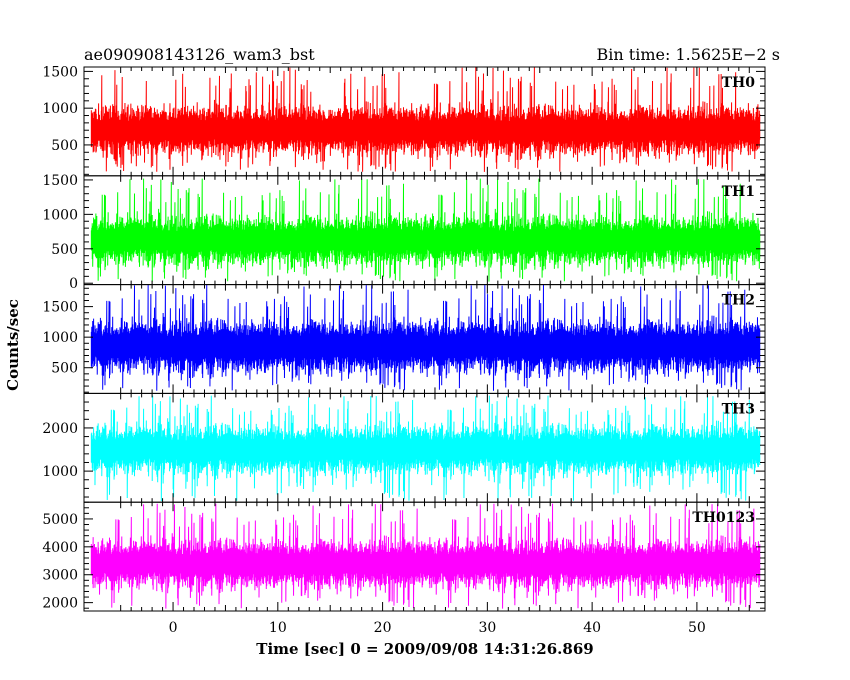 This screenshot has height=680, width=850. I want to click on y-axis-label: Counts/sec, so click(13, 345).